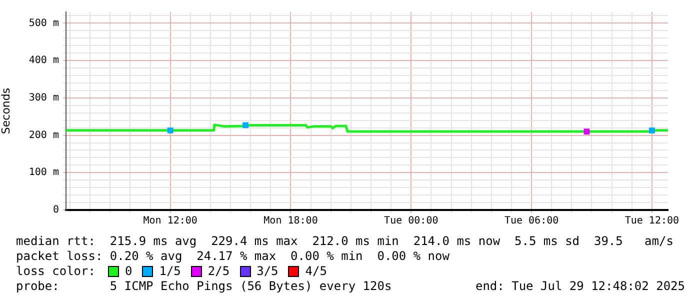 This screenshot has width=697, height=297. I want to click on y-tick-label: 200 m, so click(43, 135).